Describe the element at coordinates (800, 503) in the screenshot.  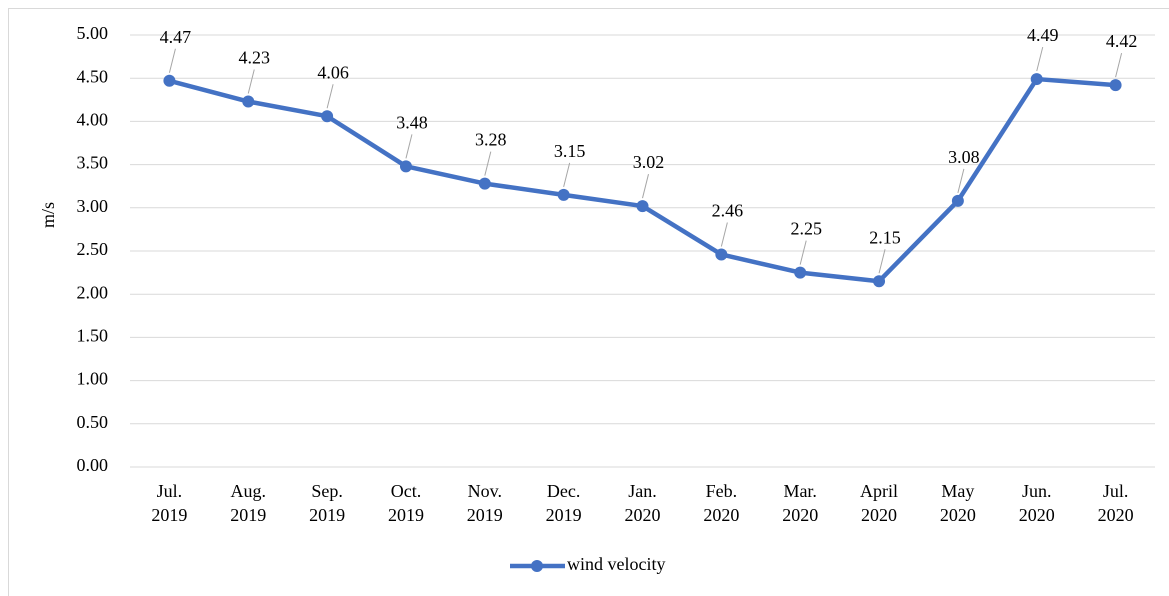
I see `x-tick-label: Mar. 2020` at that location.